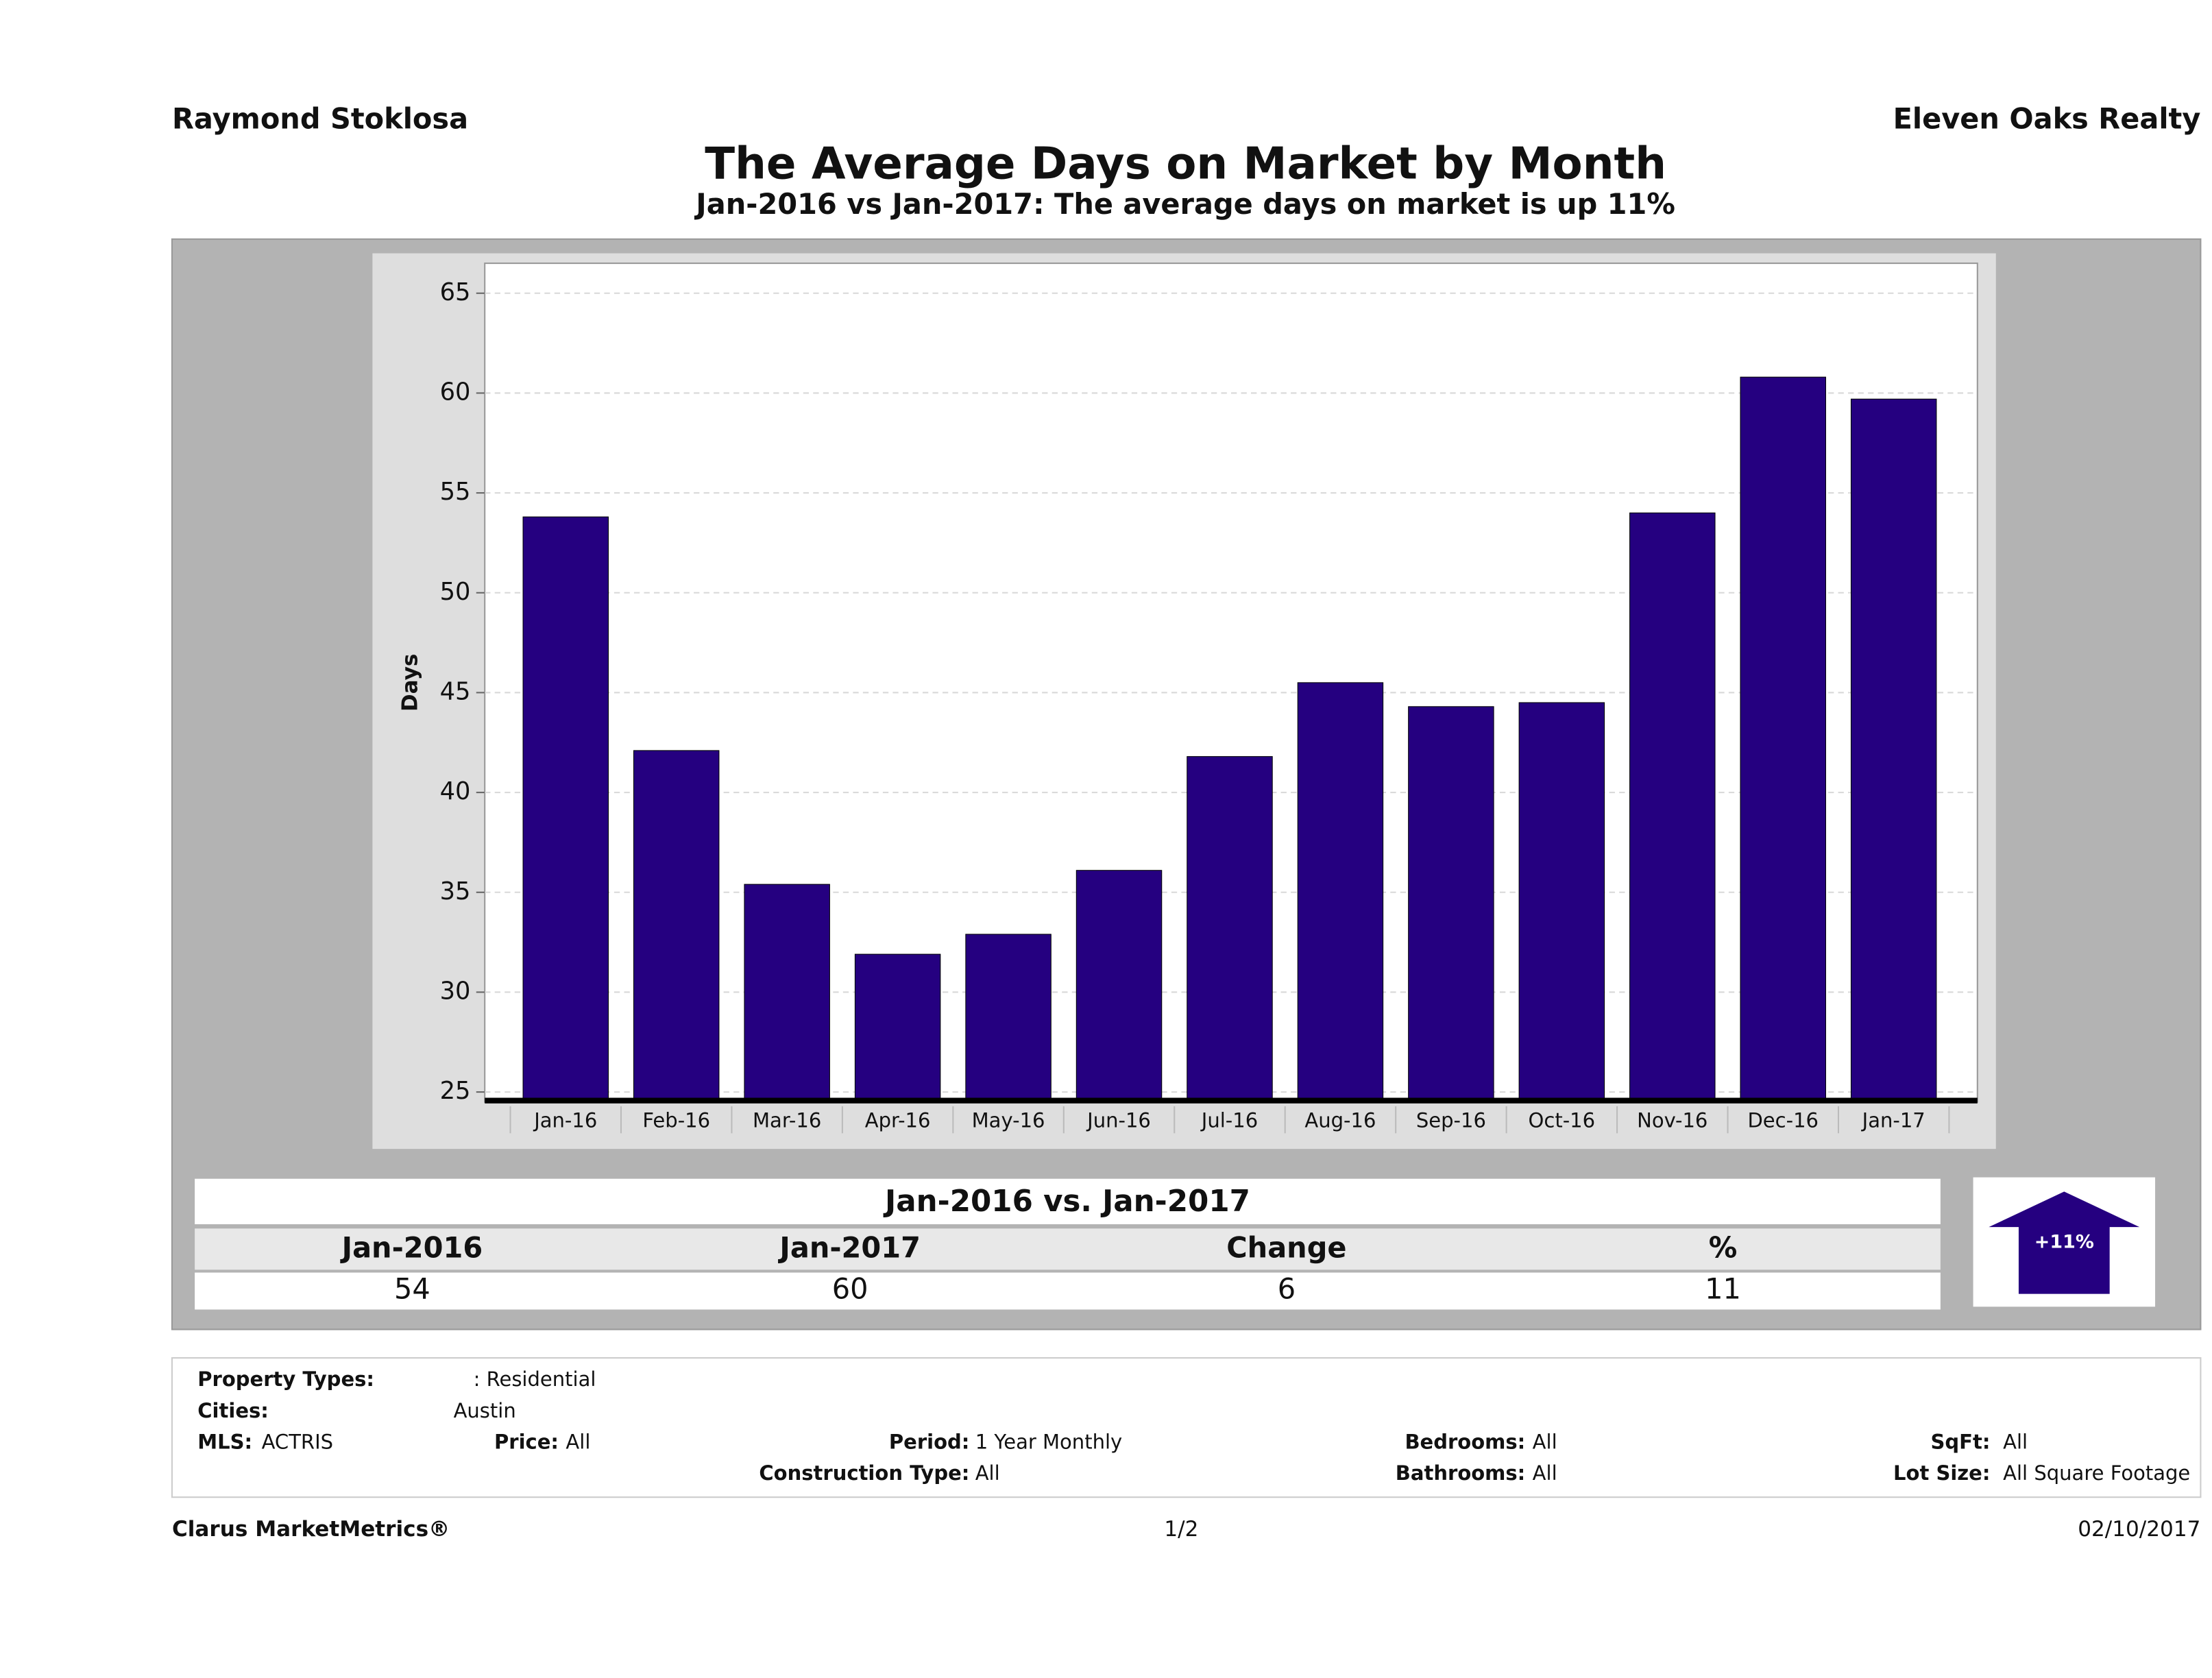 The image size is (2212, 1678). I want to click on summary-header: Change, so click(1286, 1247).